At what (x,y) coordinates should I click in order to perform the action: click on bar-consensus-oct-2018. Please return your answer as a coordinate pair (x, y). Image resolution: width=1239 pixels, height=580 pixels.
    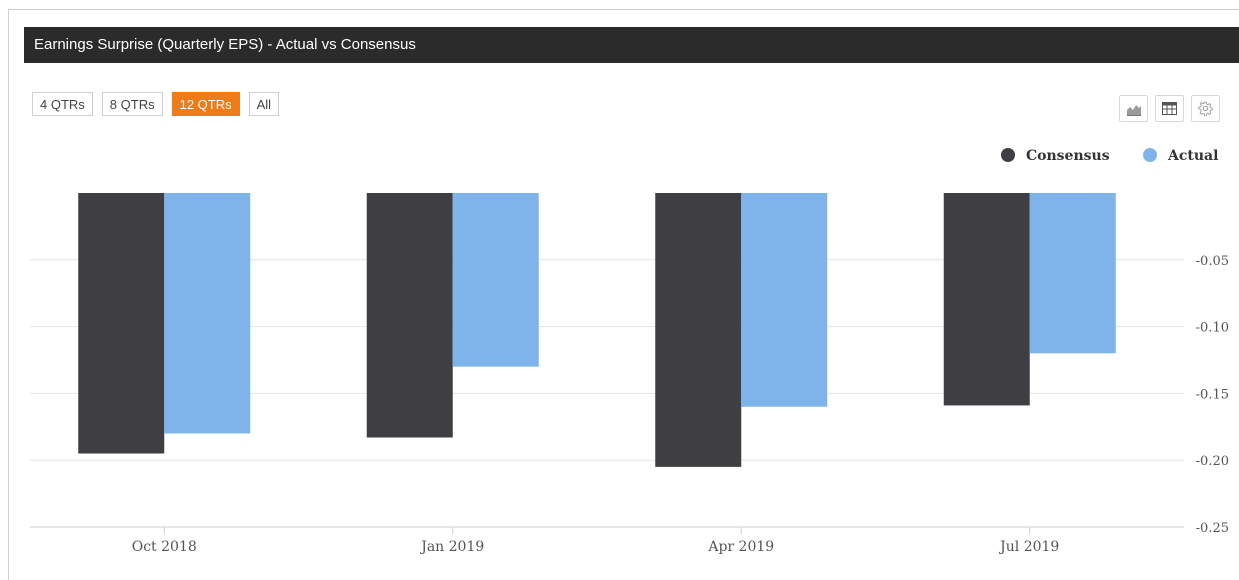
    Looking at the image, I should click on (121, 323).